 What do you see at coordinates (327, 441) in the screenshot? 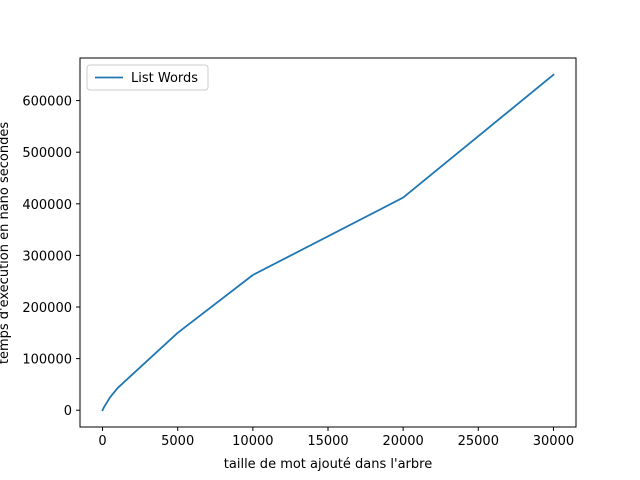
I see `x-tick-label: 15000` at bounding box center [327, 441].